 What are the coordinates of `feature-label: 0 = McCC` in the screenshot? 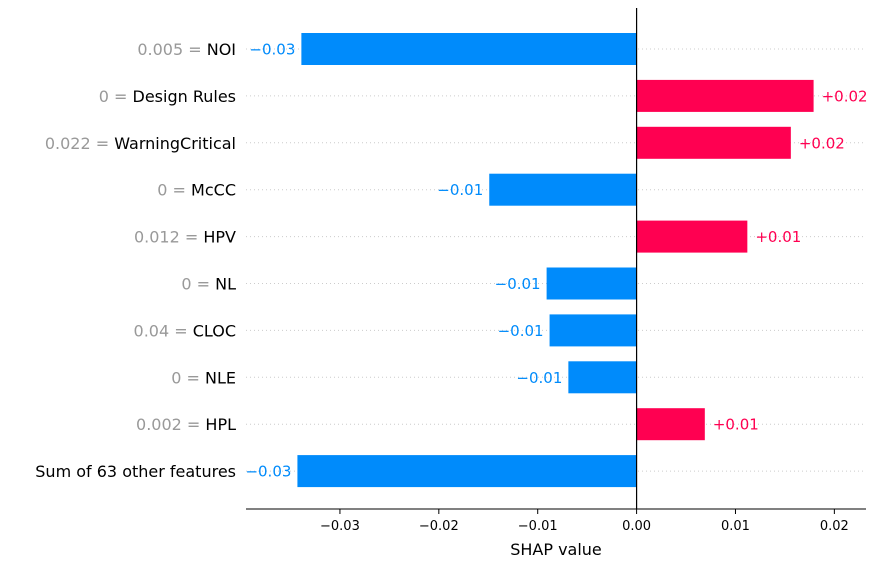 It's located at (196, 190).